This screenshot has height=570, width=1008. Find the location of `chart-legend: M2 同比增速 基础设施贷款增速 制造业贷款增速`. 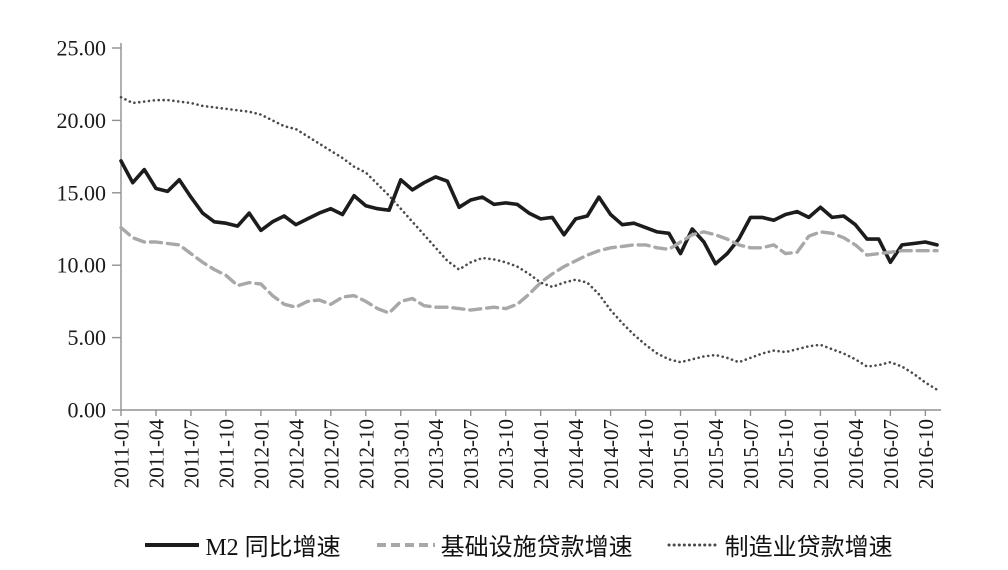

chart-legend: M2 同比增速 基础设施贷款增速 制造业贷款增速 is located at coordinates (504, 544).